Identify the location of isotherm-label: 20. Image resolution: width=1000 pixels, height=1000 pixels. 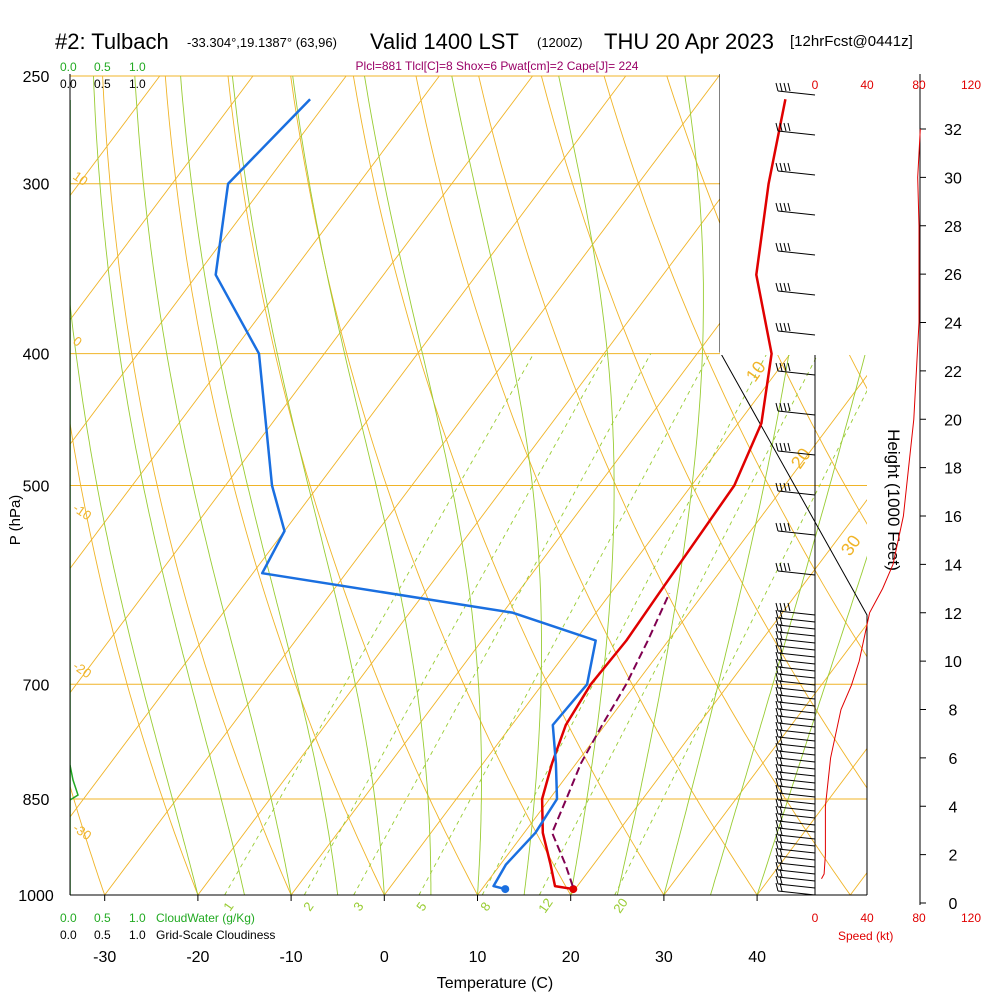
(801, 458).